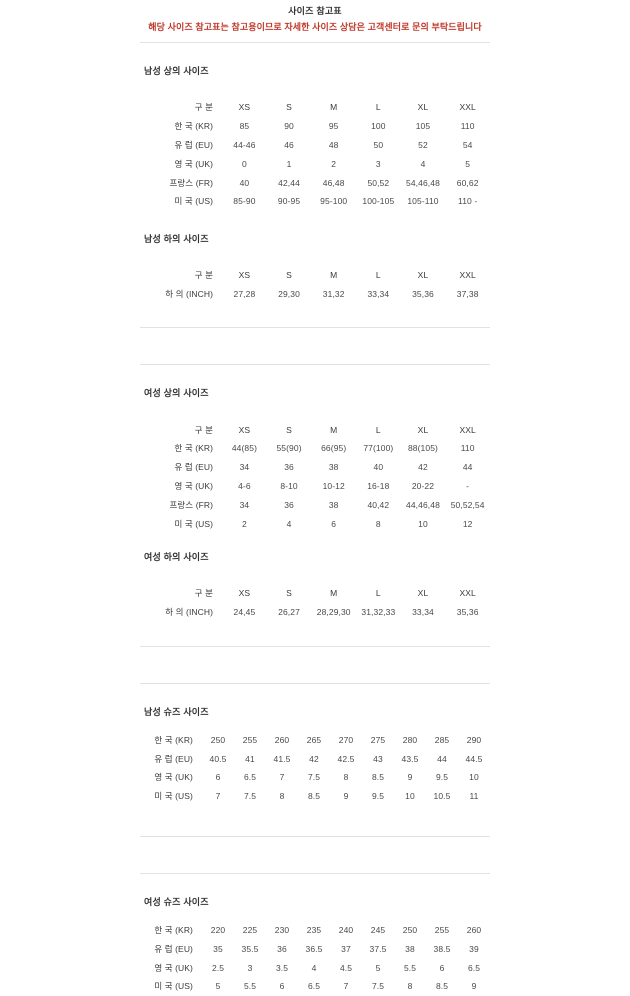  What do you see at coordinates (191, 504) in the screenshot?
I see `row-label: 프랑스 (FR)` at bounding box center [191, 504].